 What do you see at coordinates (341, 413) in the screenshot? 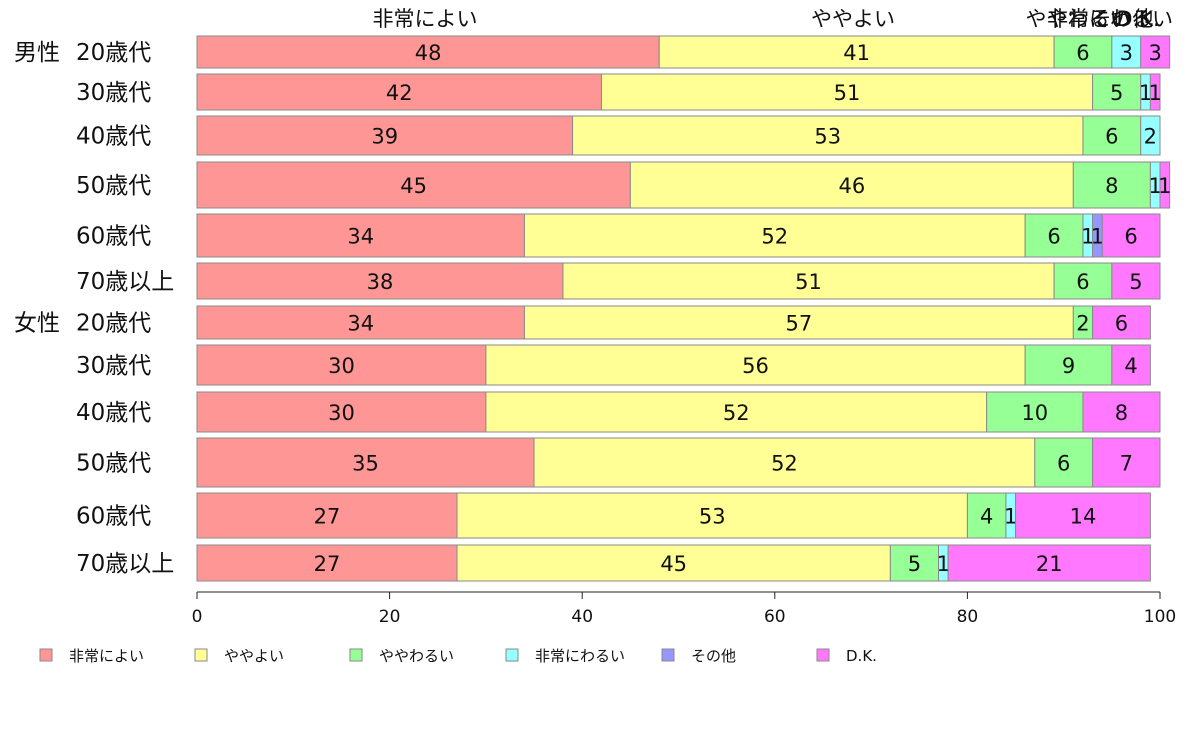
I see `segment-value-label: 30` at bounding box center [341, 413].